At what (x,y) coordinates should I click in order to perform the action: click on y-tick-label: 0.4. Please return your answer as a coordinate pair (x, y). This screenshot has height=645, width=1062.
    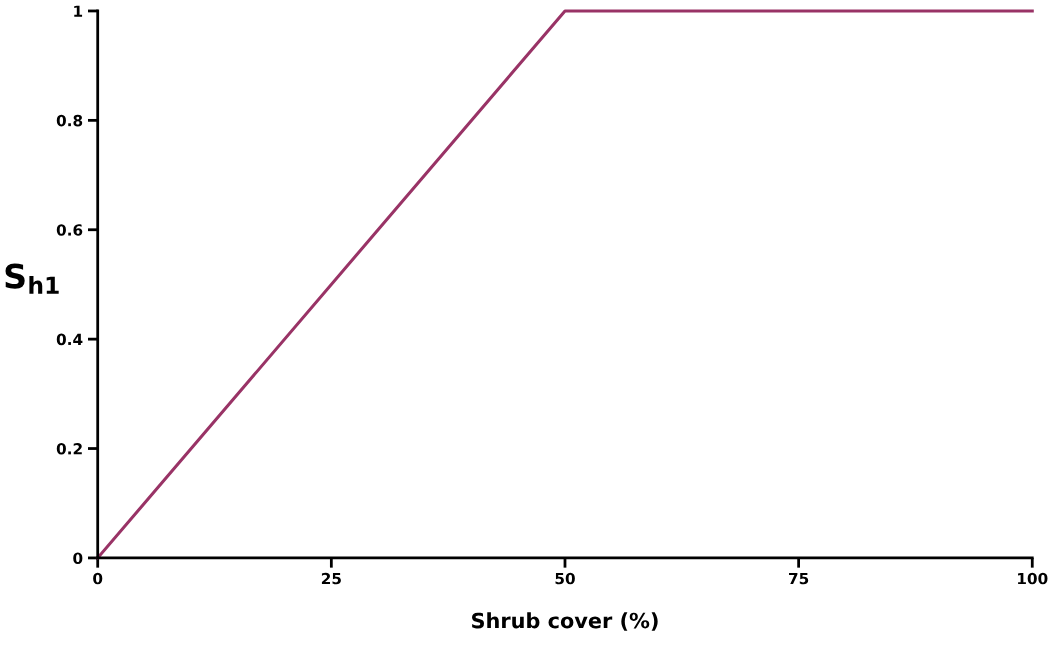
    Looking at the image, I should click on (69, 339).